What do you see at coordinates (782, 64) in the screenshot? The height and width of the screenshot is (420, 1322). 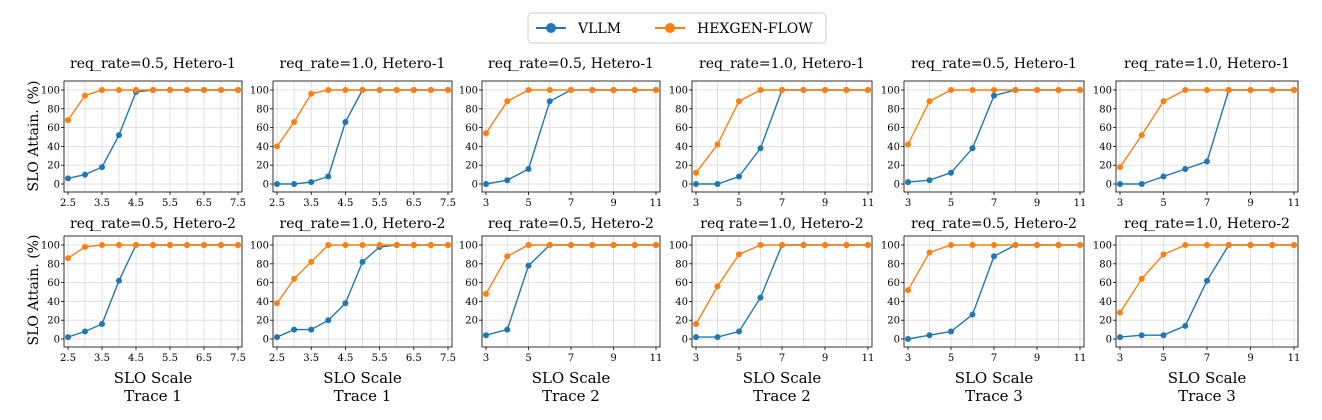 I see `subplot-title: req_rate=1.0, Hetero-1` at bounding box center [782, 64].